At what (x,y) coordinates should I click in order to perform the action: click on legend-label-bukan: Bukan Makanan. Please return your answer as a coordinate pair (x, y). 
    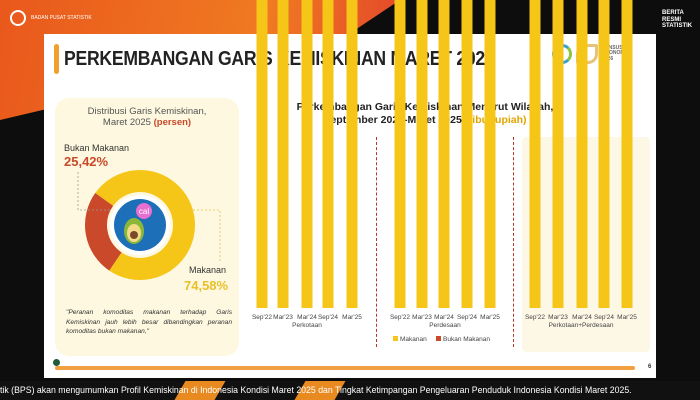
    Looking at the image, I should click on (466, 339).